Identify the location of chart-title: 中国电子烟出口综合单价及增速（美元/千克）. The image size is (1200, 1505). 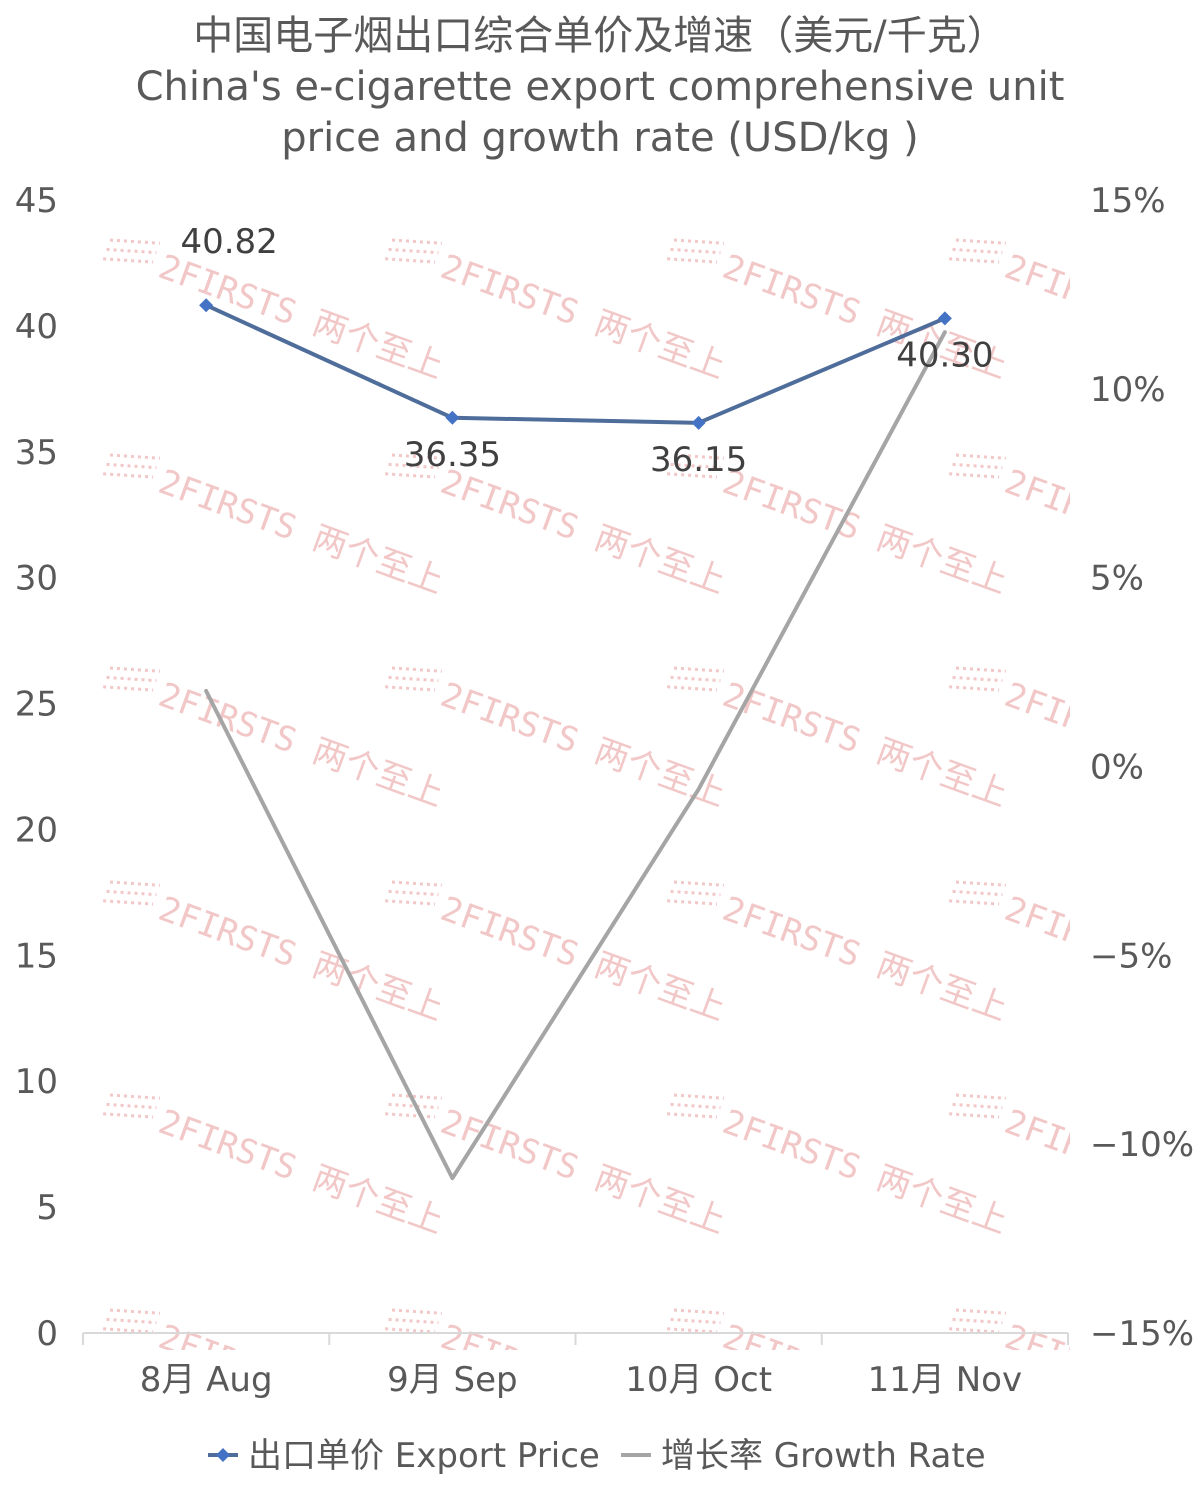
(599, 36).